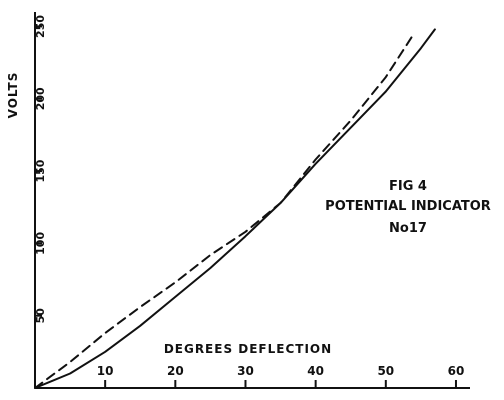 The height and width of the screenshot is (400, 504). I want to click on x-tick-label: 10, so click(105, 371).